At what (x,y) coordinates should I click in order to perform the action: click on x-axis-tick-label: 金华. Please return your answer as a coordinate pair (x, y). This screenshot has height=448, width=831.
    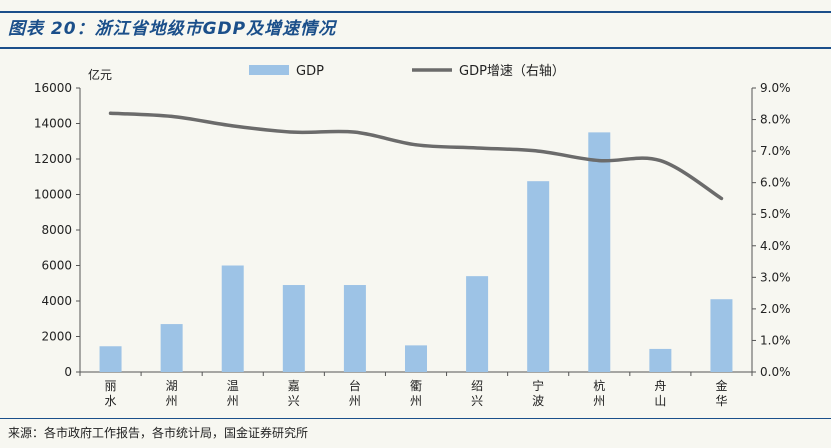
    Looking at the image, I should click on (721, 393).